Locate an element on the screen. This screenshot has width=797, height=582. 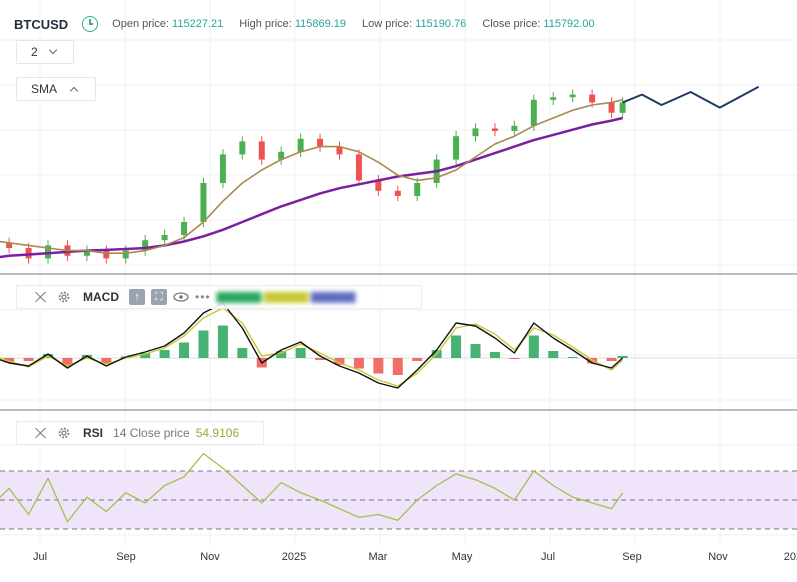
interval-value: 2 is located at coordinates (34, 52).